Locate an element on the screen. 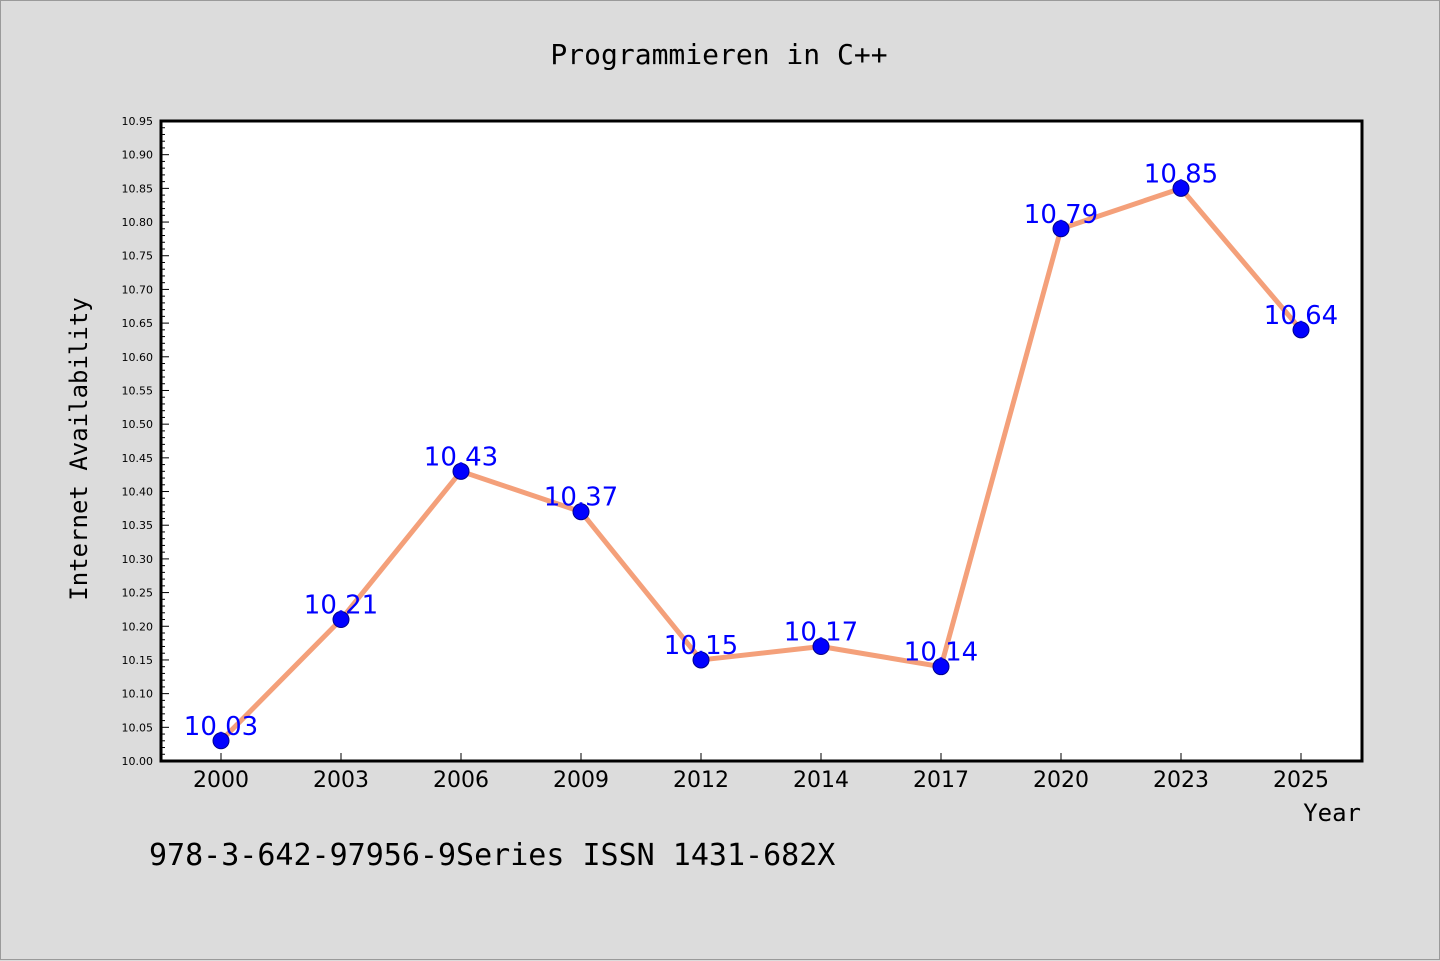 This screenshot has width=1440, height=961. x-tick-label: 2000 is located at coordinates (221, 780).